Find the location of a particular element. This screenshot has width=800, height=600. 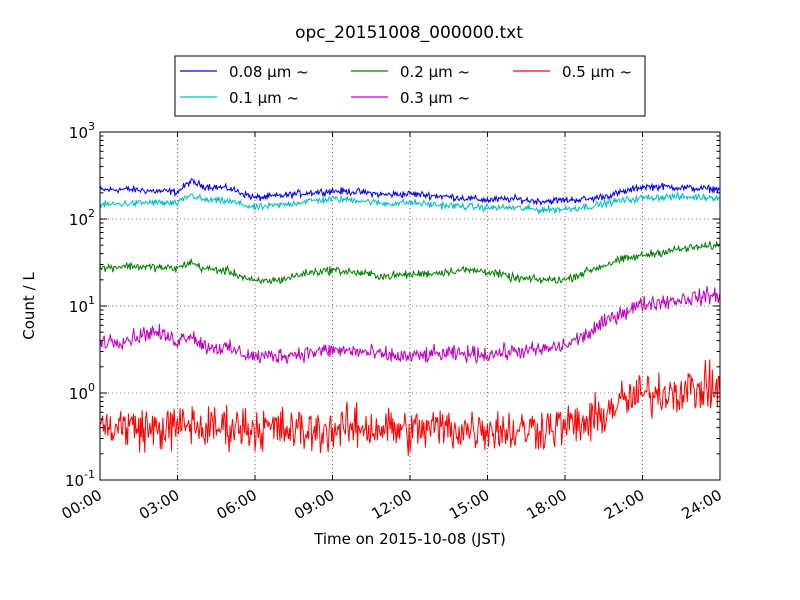

y-tick-label: 10³ is located at coordinates (82, 131).